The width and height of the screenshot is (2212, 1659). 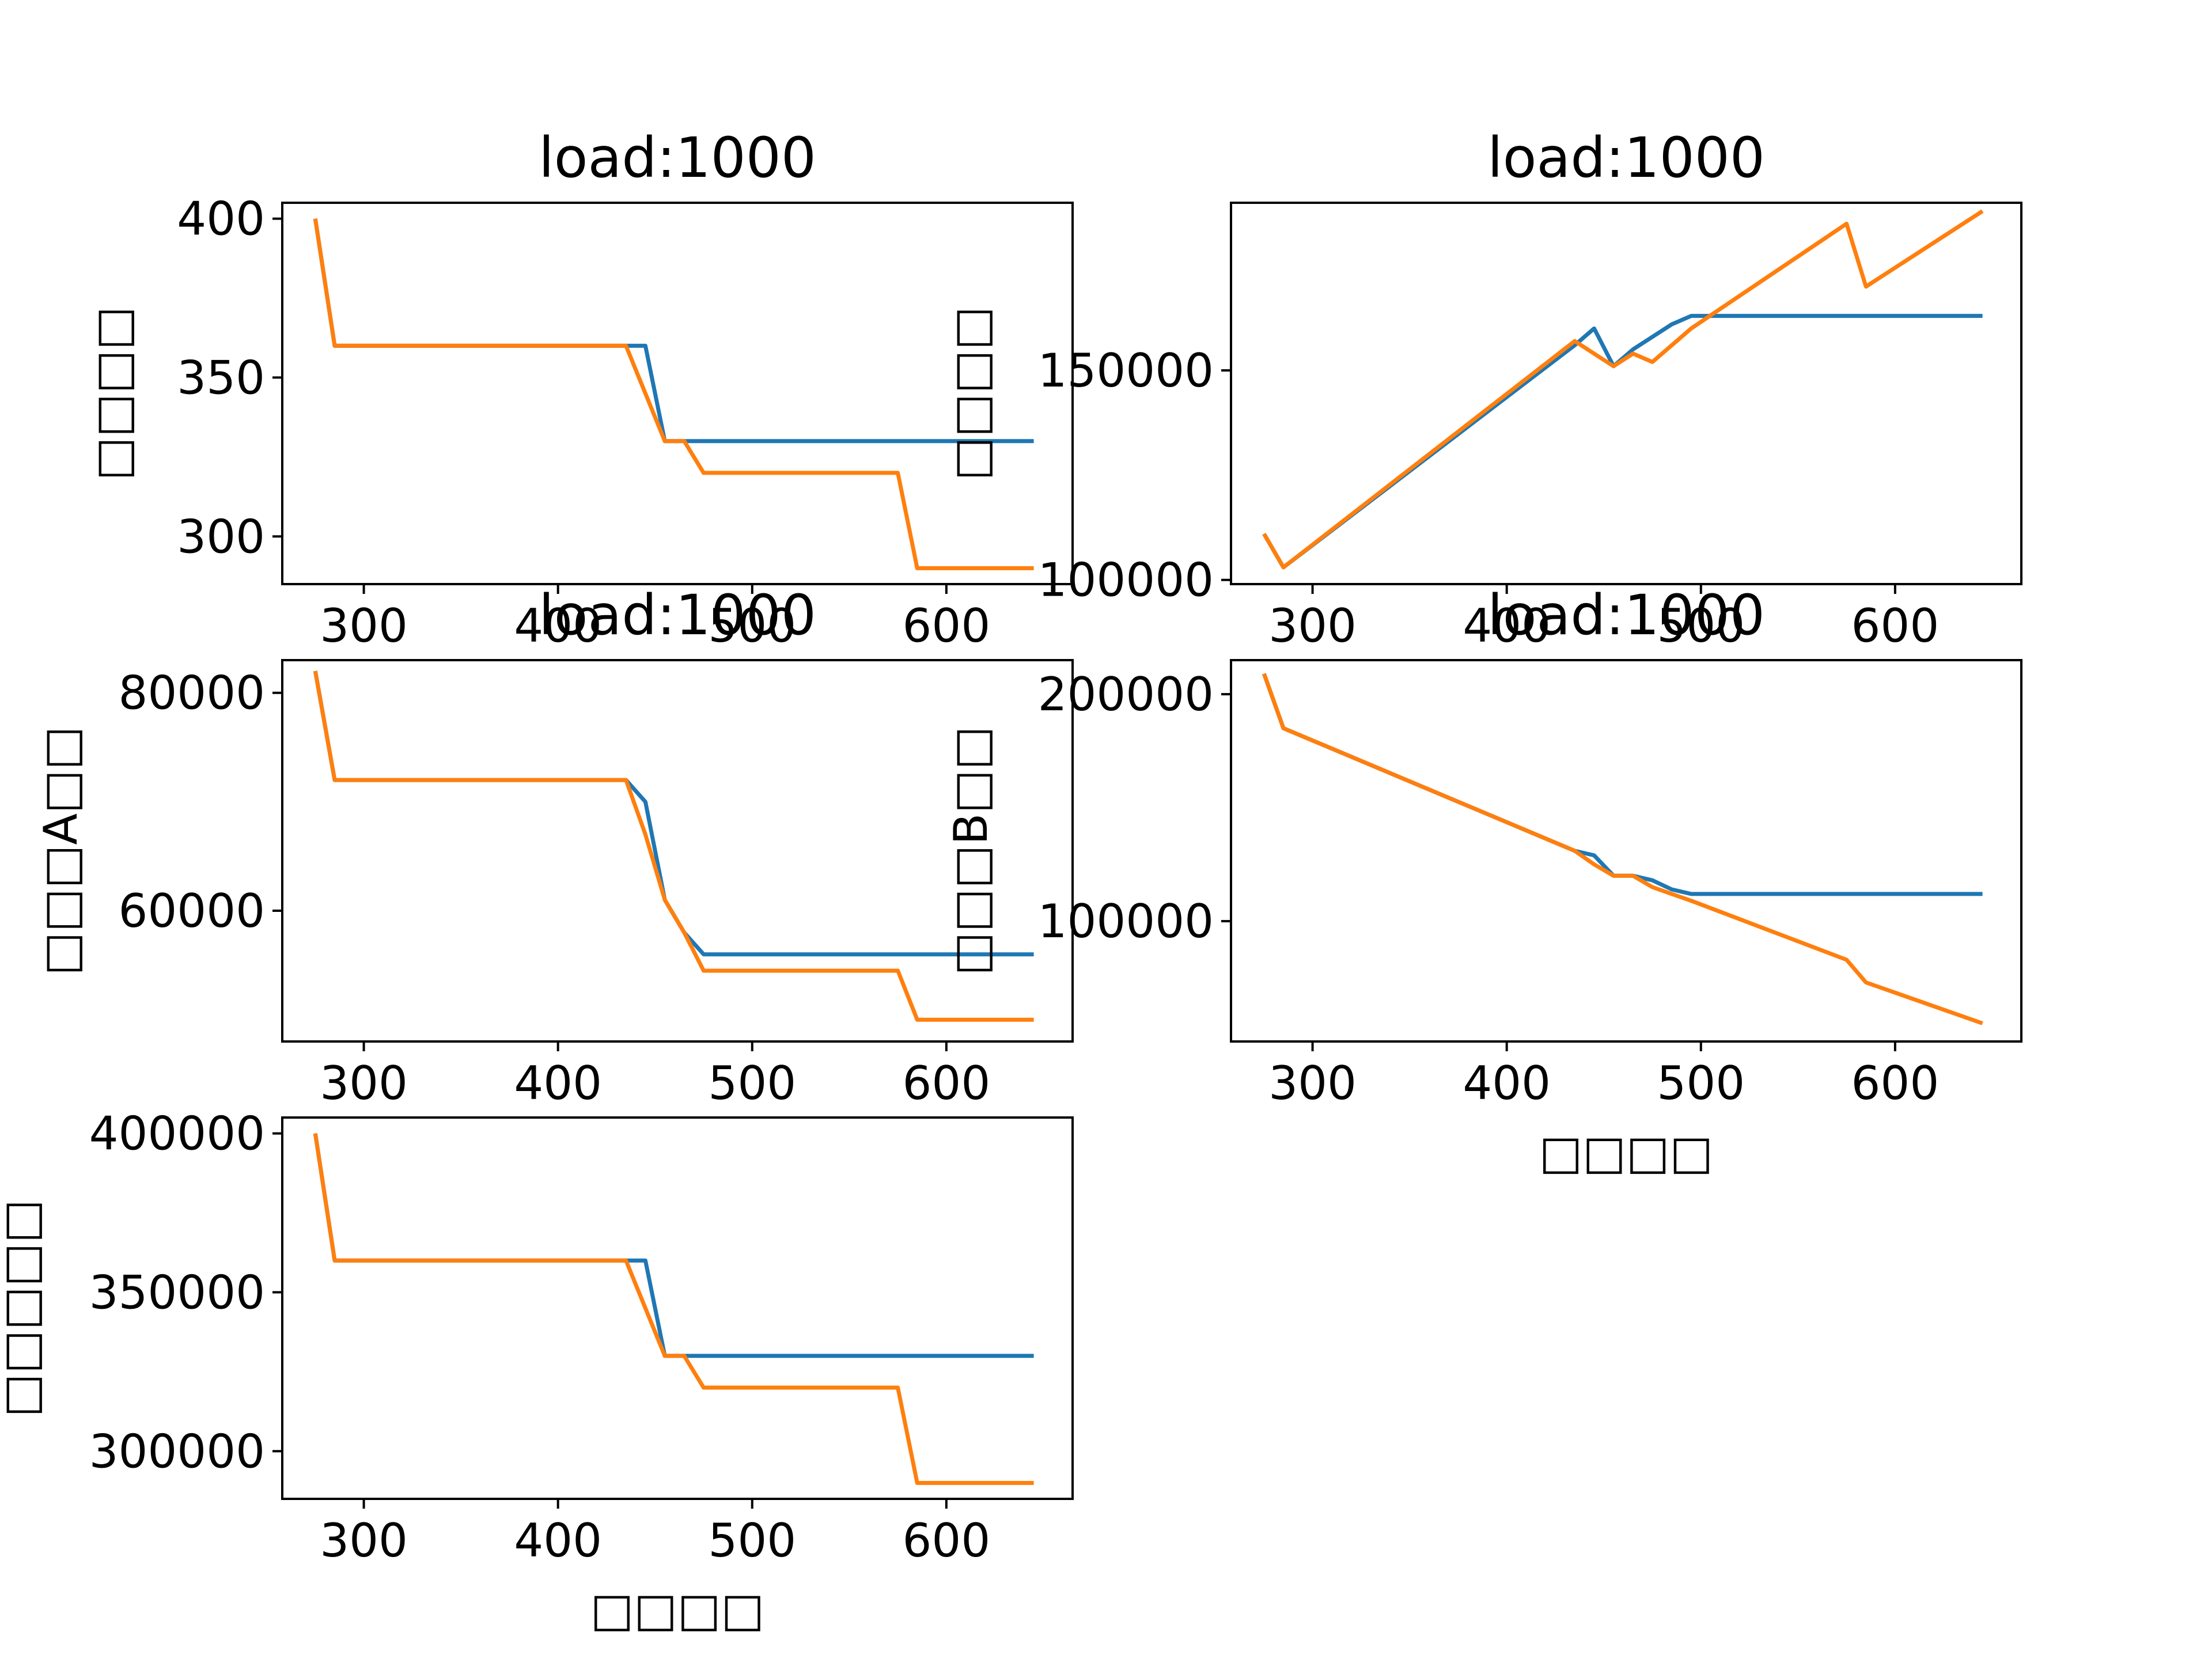 I want to click on y-tick-label: 60000, so click(x=192, y=911).